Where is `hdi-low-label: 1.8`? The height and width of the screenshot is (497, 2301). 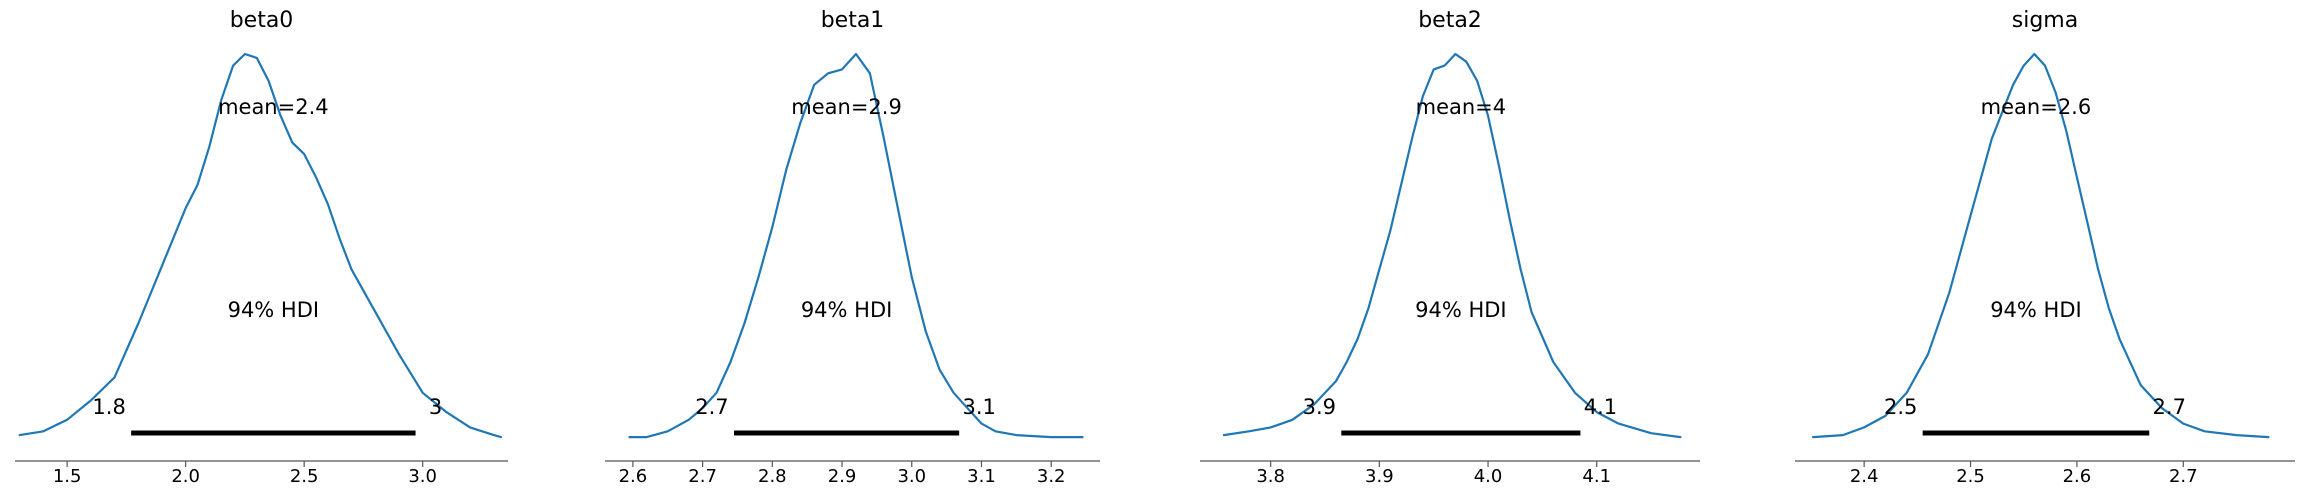 hdi-low-label: 1.8 is located at coordinates (108, 407).